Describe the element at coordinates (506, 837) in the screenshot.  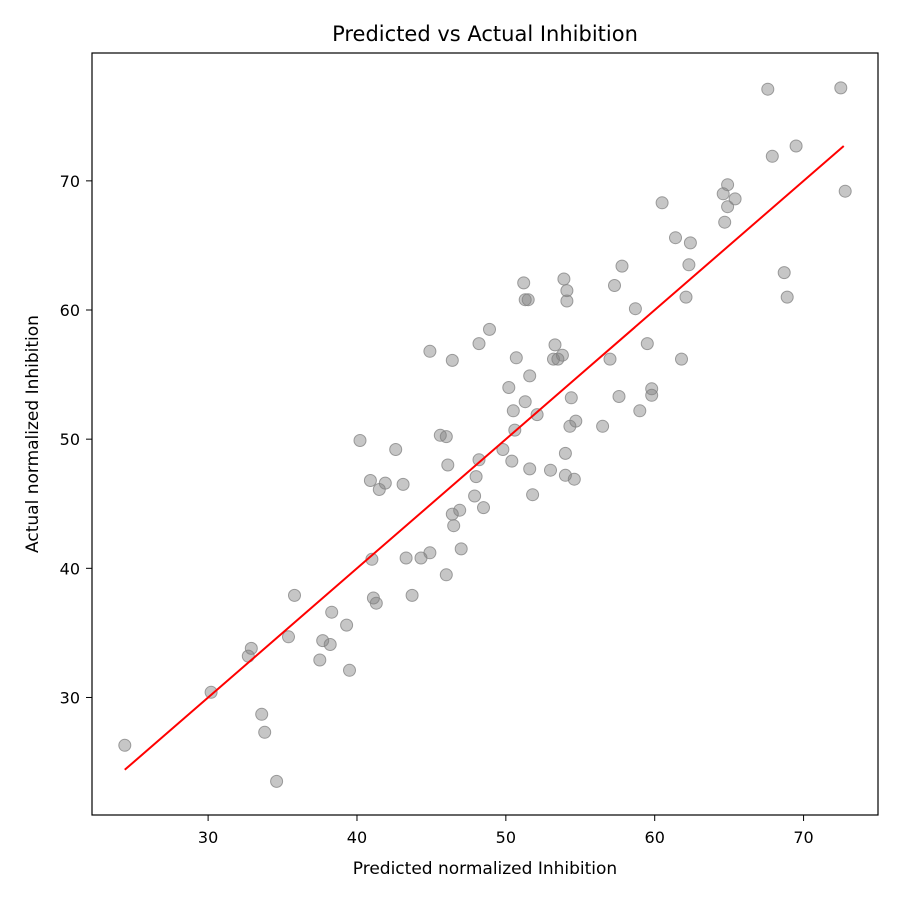
I see `x-tick-label: 50` at that location.